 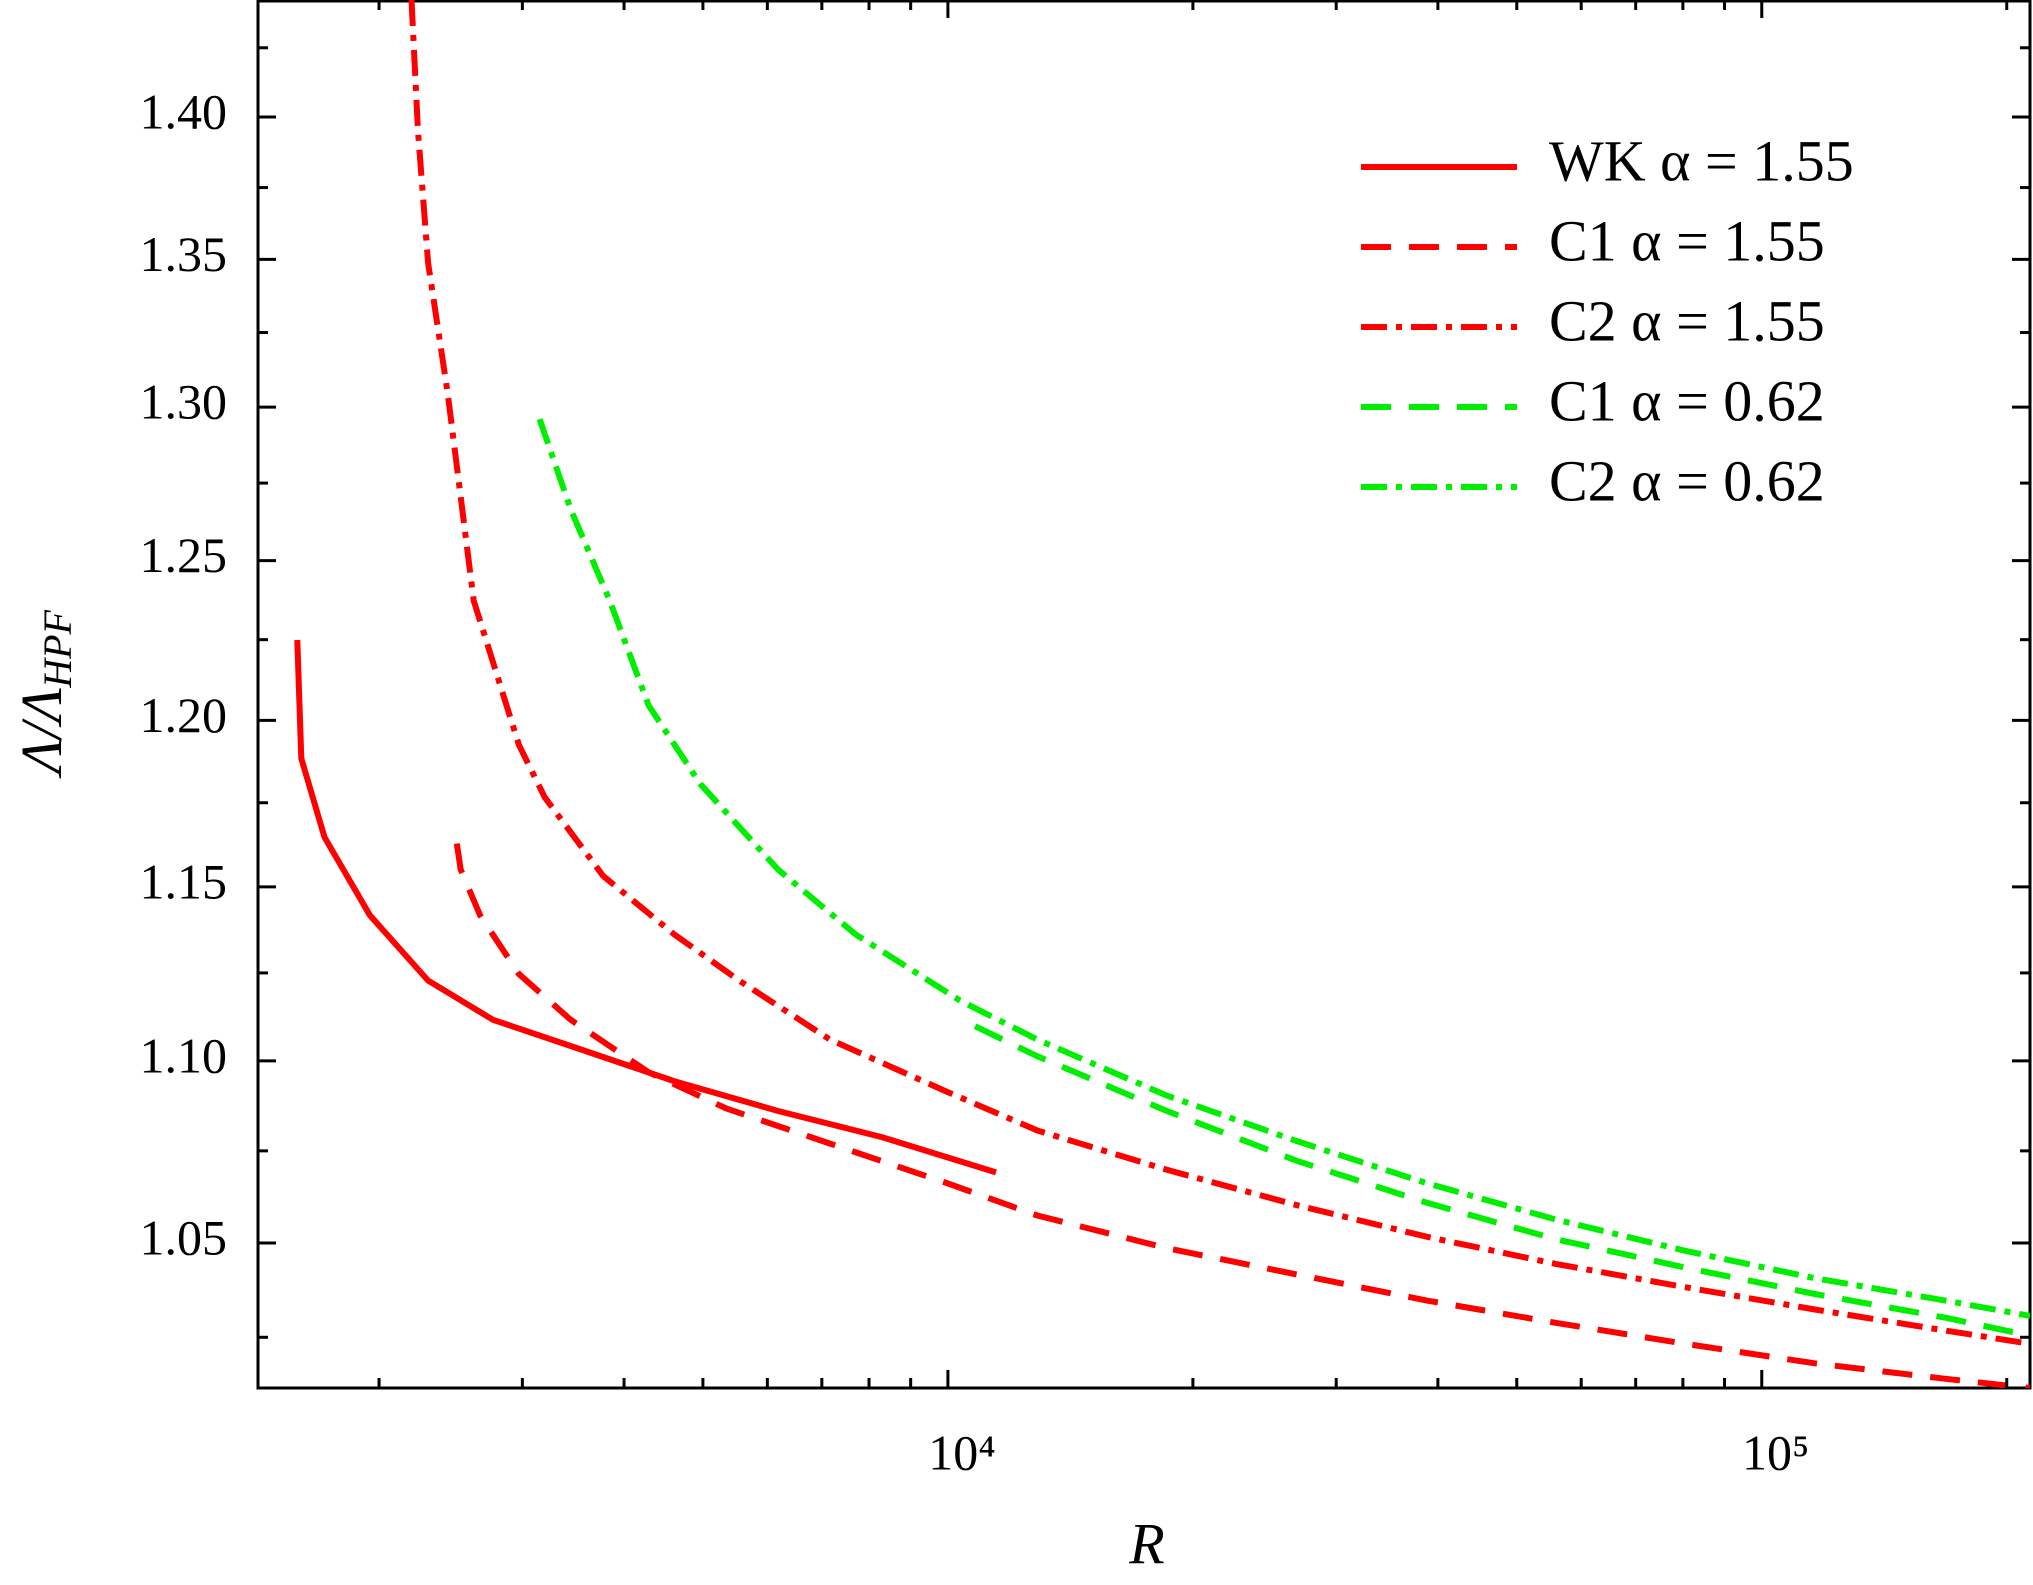 I want to click on legend-label: C1 α = 1.55, so click(x=1687, y=240).